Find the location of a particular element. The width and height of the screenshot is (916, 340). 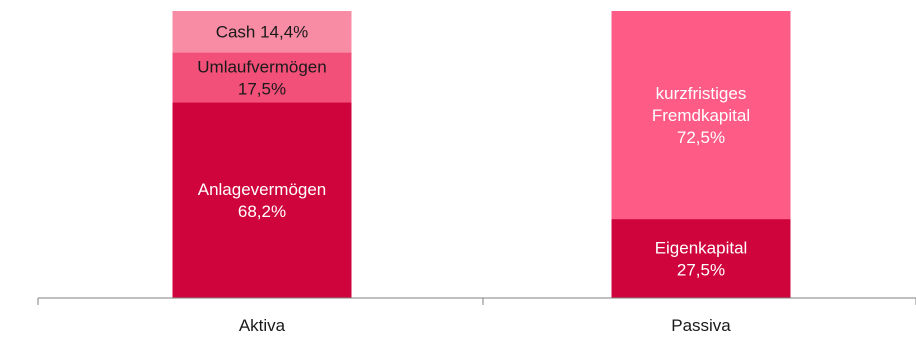

segment-label-0-0: Anlagevermögen 68,2% is located at coordinates (262, 200).